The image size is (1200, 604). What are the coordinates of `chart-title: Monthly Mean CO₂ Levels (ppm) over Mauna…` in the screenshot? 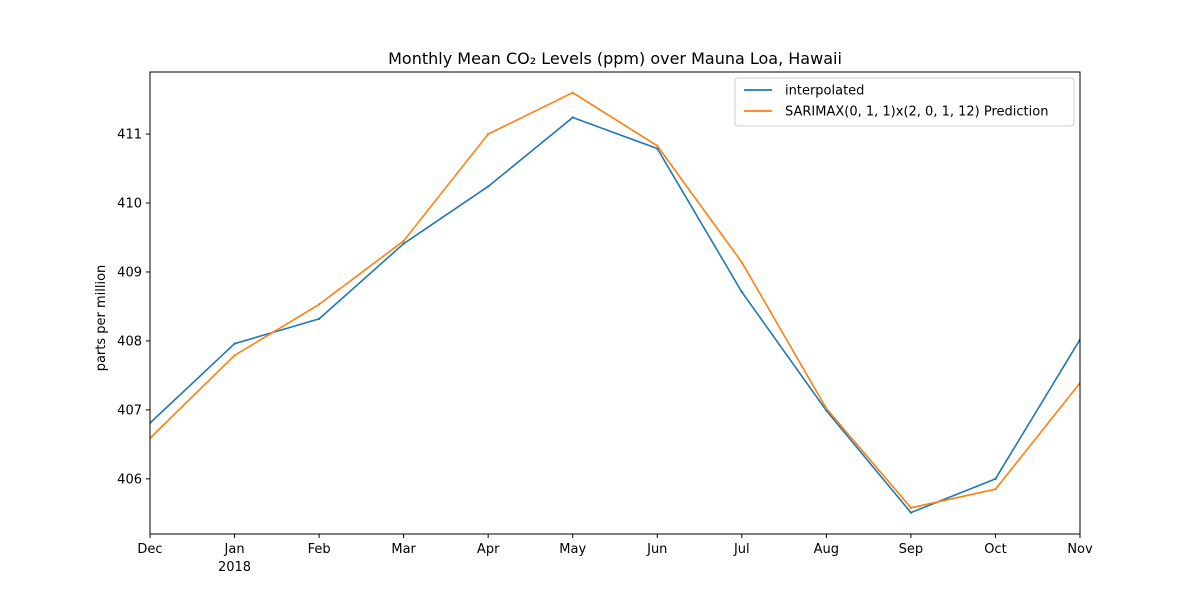 It's located at (615, 58).